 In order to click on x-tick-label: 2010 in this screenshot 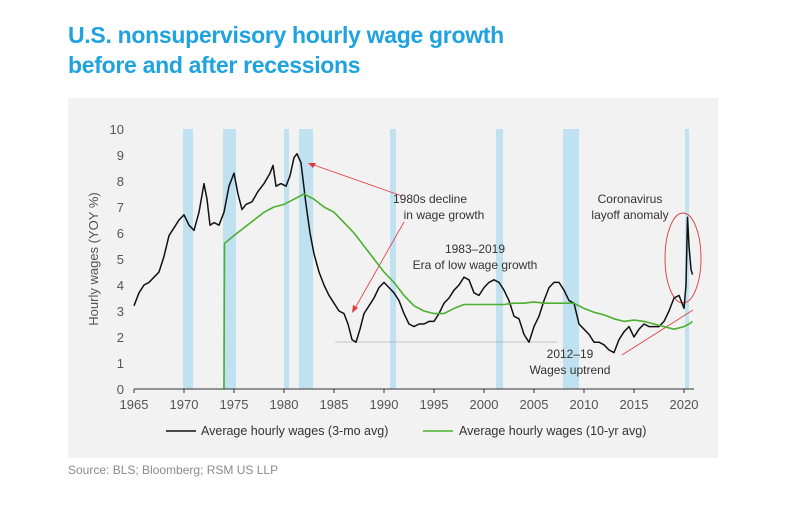, I will do `click(584, 404)`.